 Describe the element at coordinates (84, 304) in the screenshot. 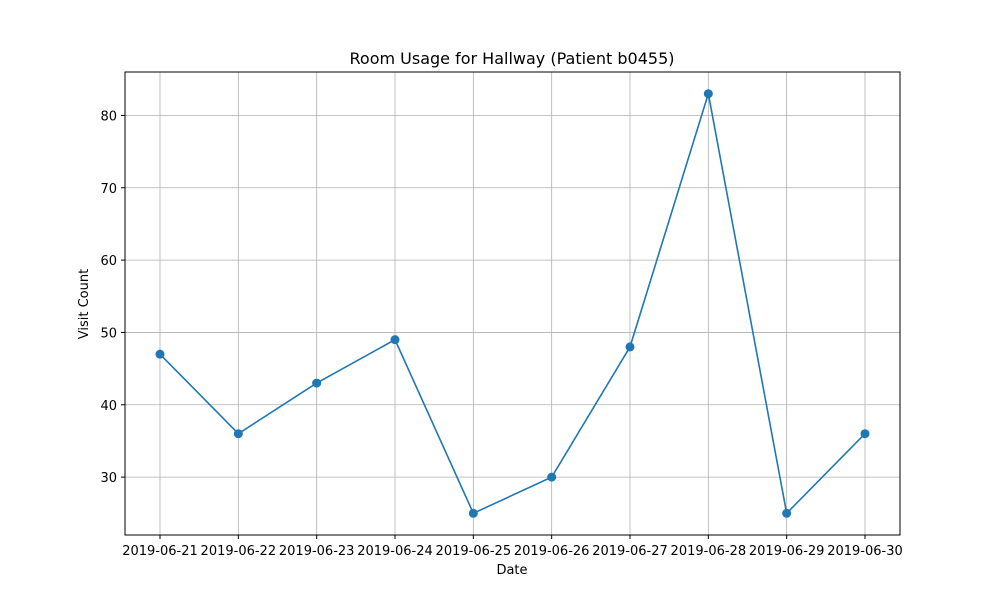

I see `y-axis-label: Visit Count` at that location.